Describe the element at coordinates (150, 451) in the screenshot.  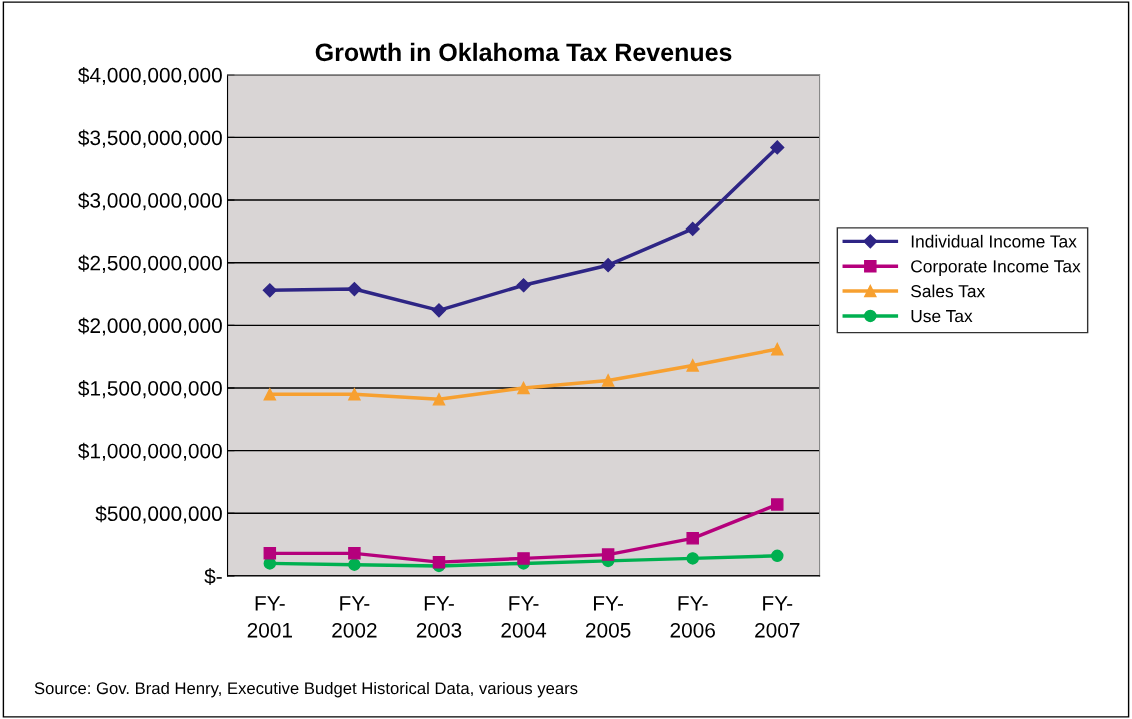
I see `y-tick-label: $1,000,000,000` at that location.